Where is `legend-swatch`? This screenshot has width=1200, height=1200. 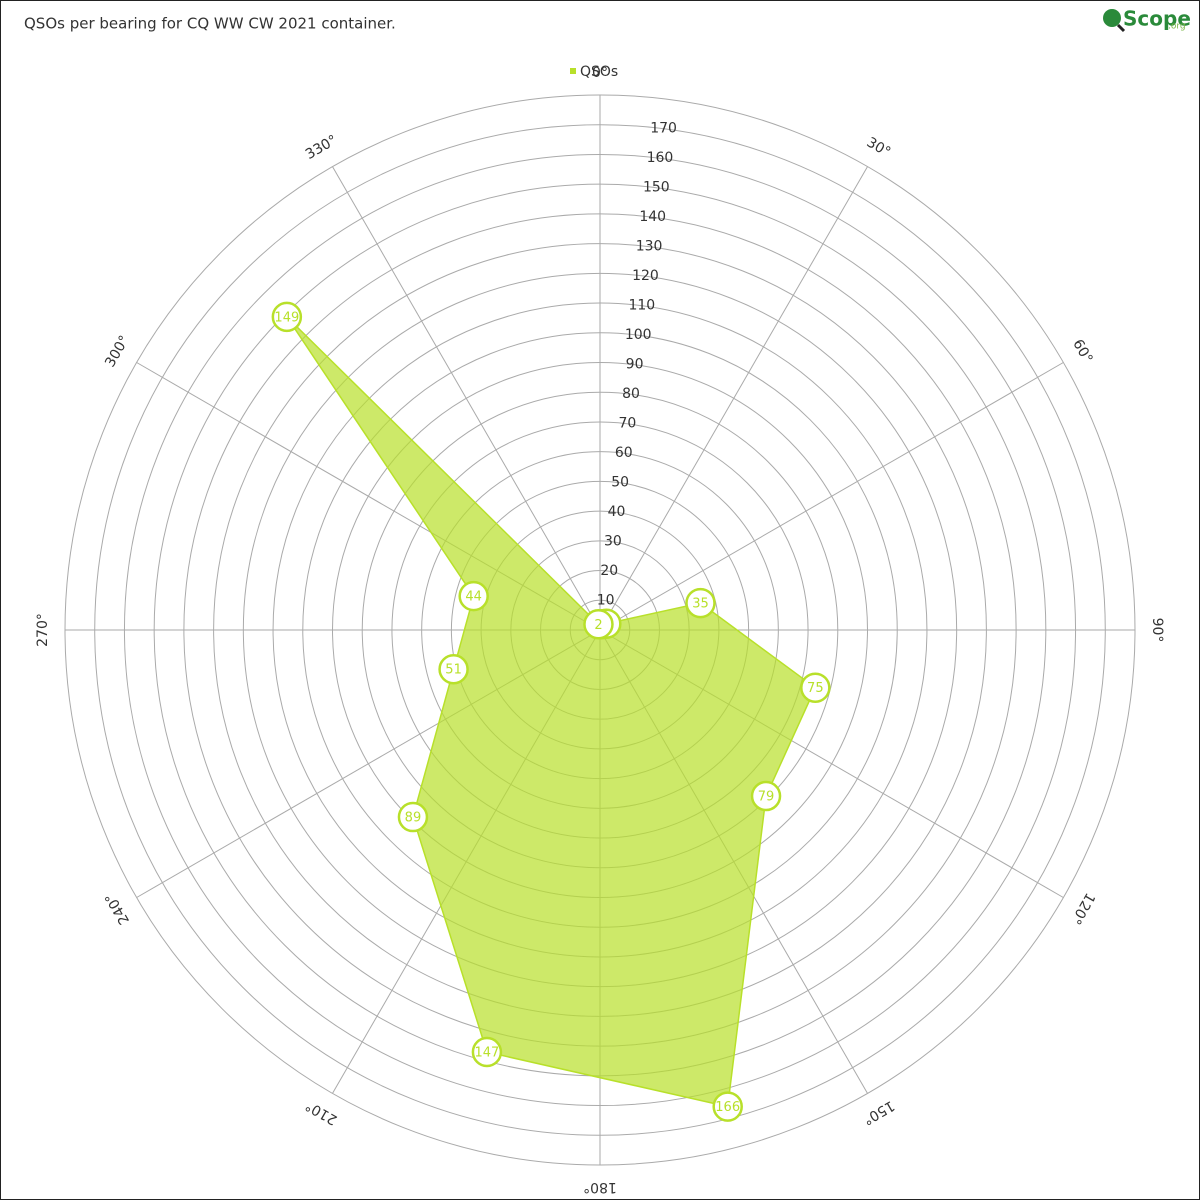 legend-swatch is located at coordinates (573, 71).